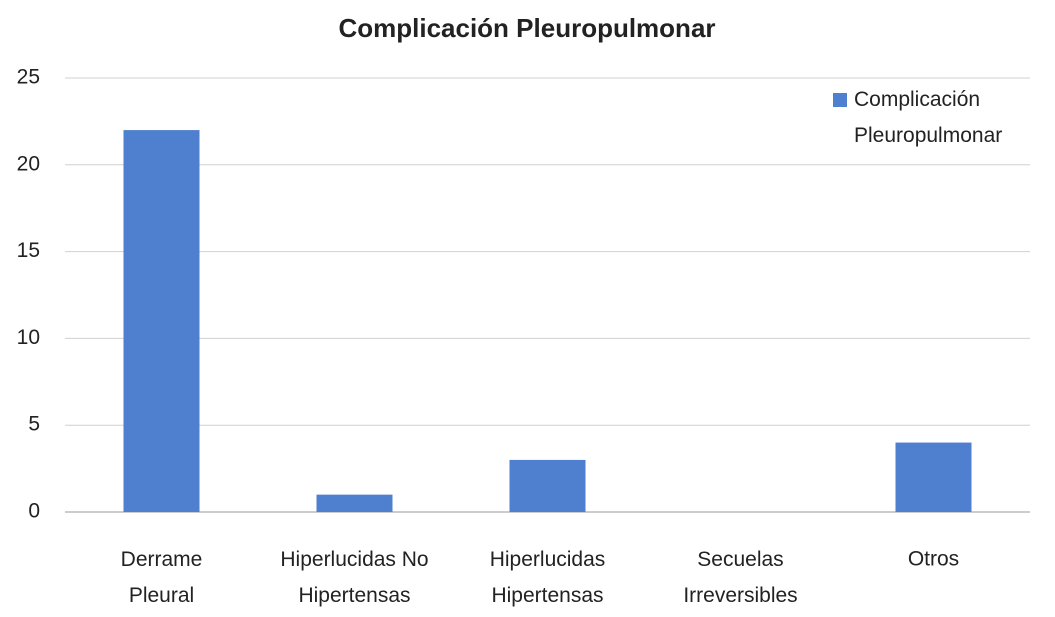 Image resolution: width=1055 pixels, height=617 pixels. Describe the element at coordinates (162, 577) in the screenshot. I see `x-tick-label: Derrame Pleural` at that location.